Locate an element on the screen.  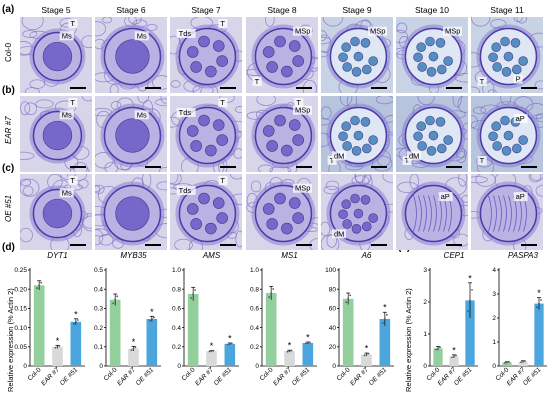
y-tick-label: 1 is located at coordinates (425, 334).